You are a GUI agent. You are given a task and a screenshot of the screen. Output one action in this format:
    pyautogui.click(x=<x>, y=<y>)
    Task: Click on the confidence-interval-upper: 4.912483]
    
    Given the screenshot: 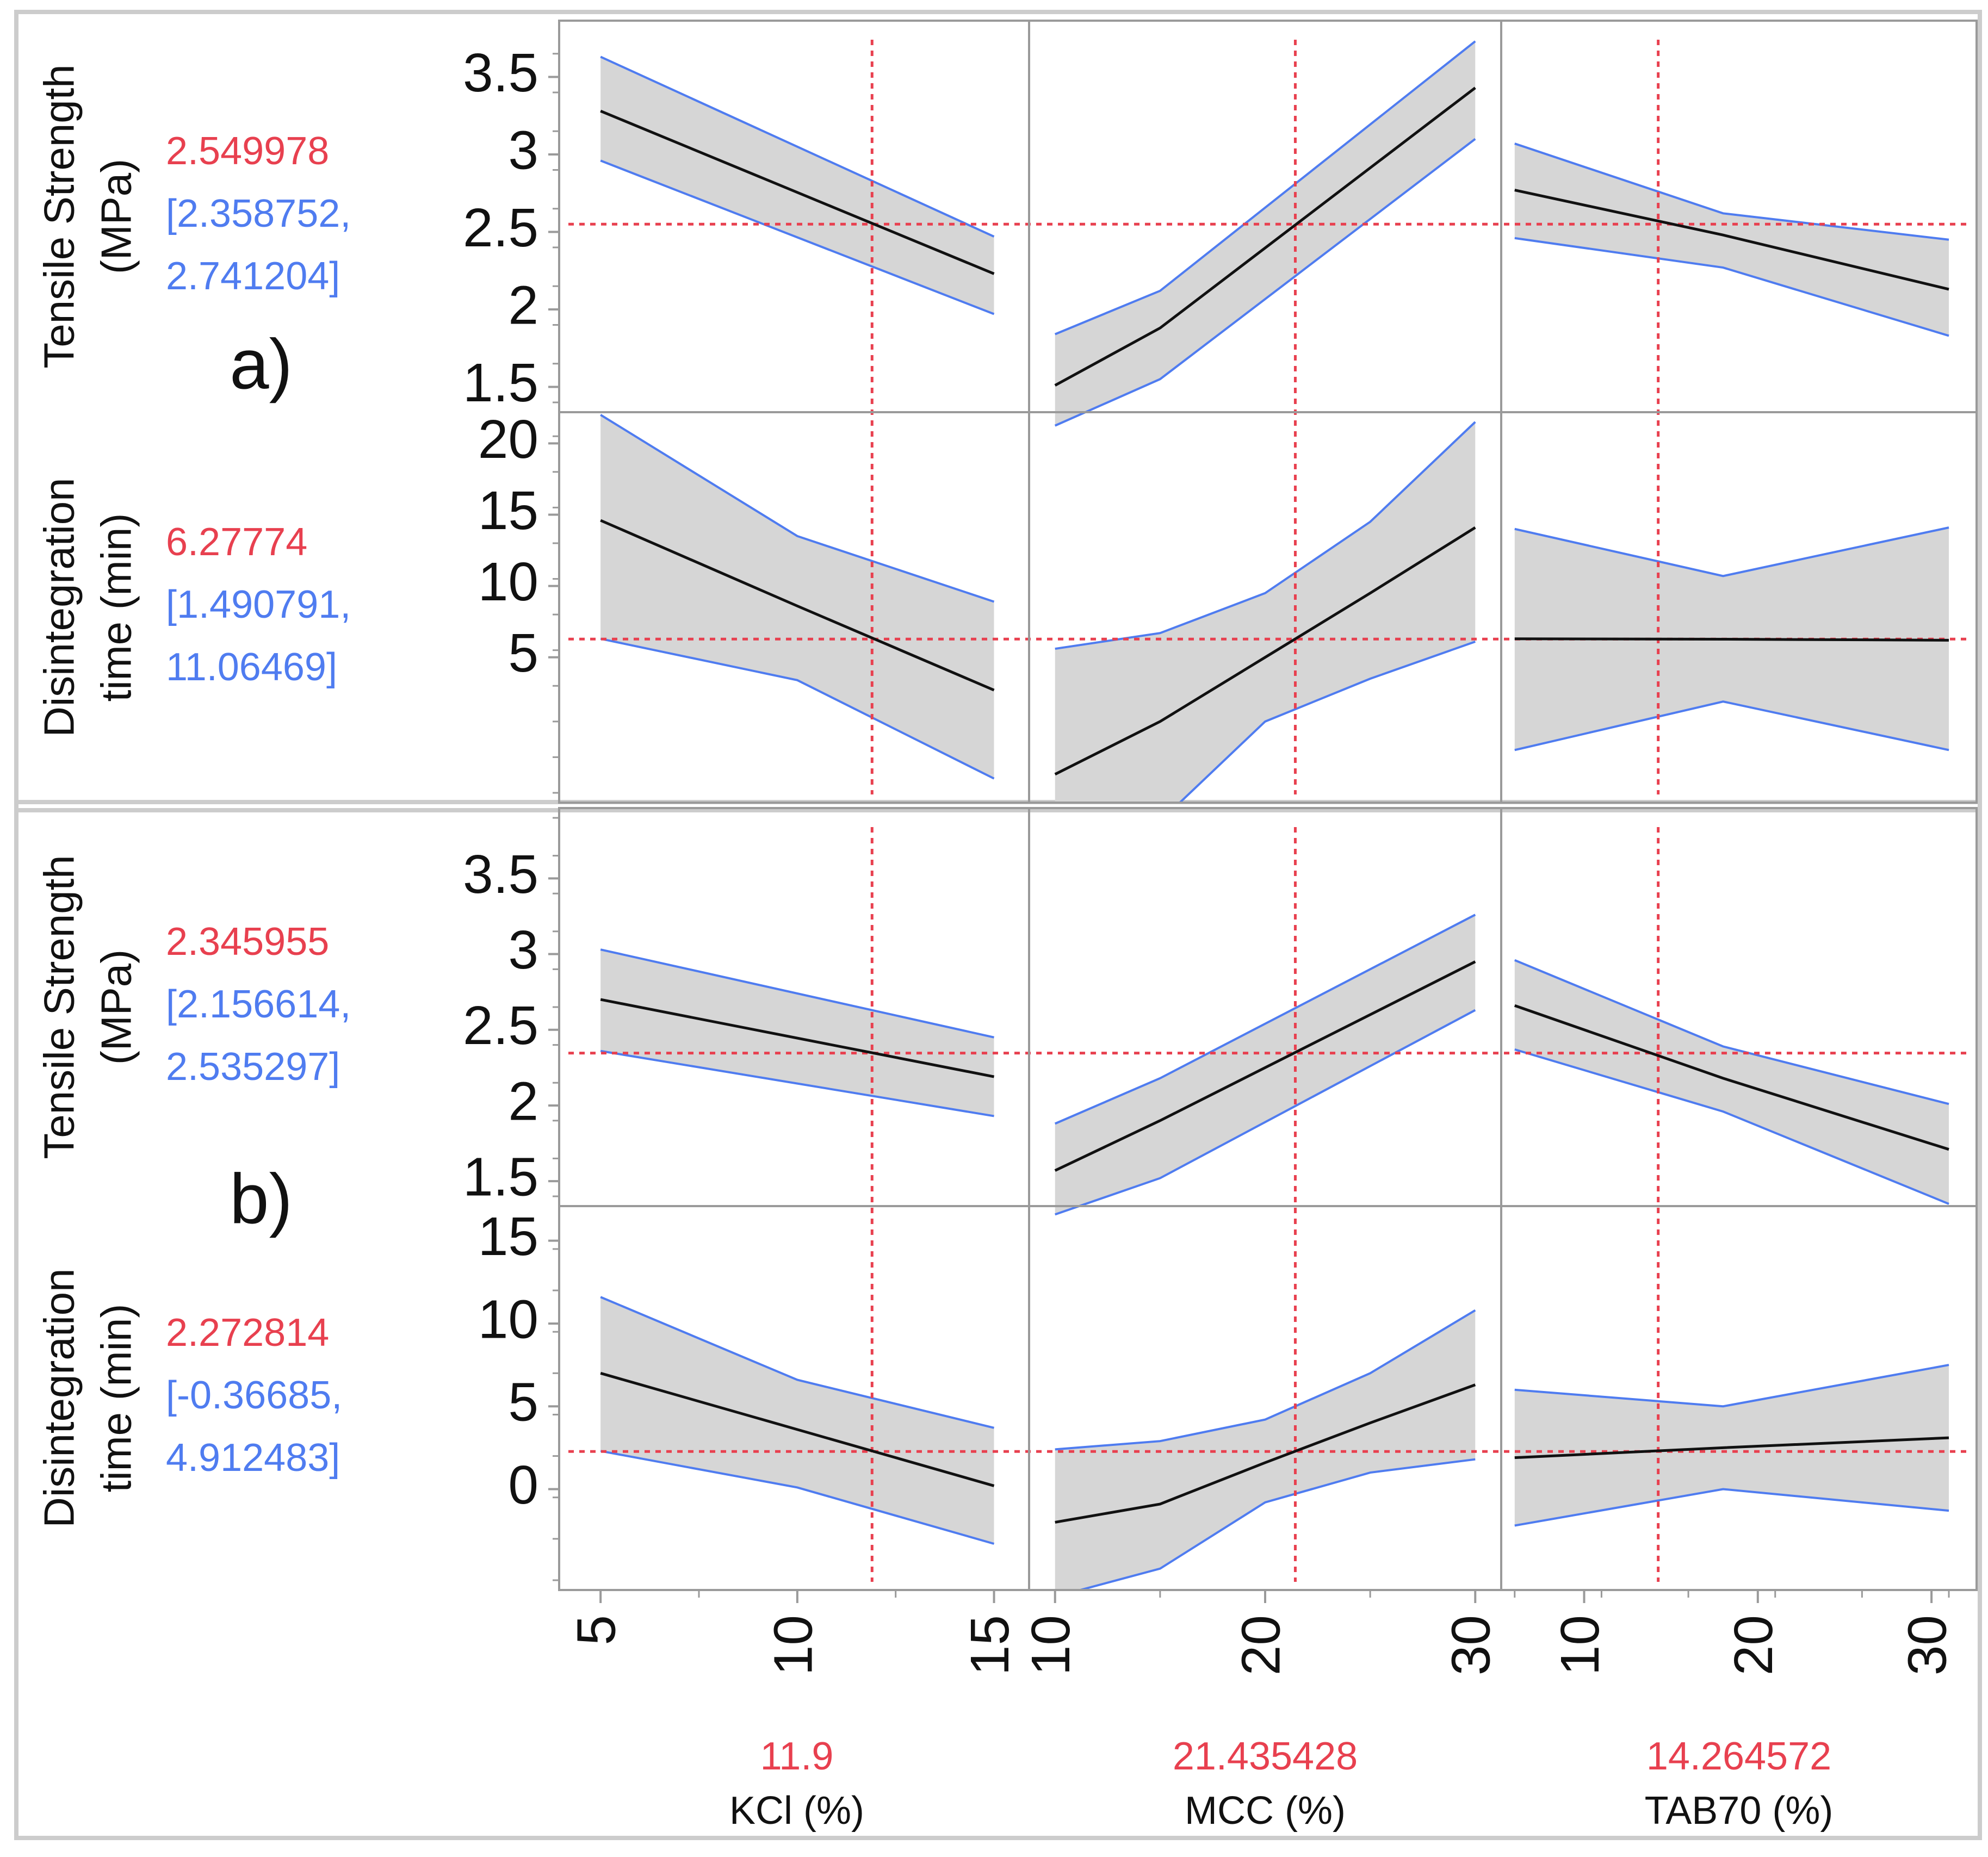 What is the action you would take?
    pyautogui.click(x=253, y=1458)
    